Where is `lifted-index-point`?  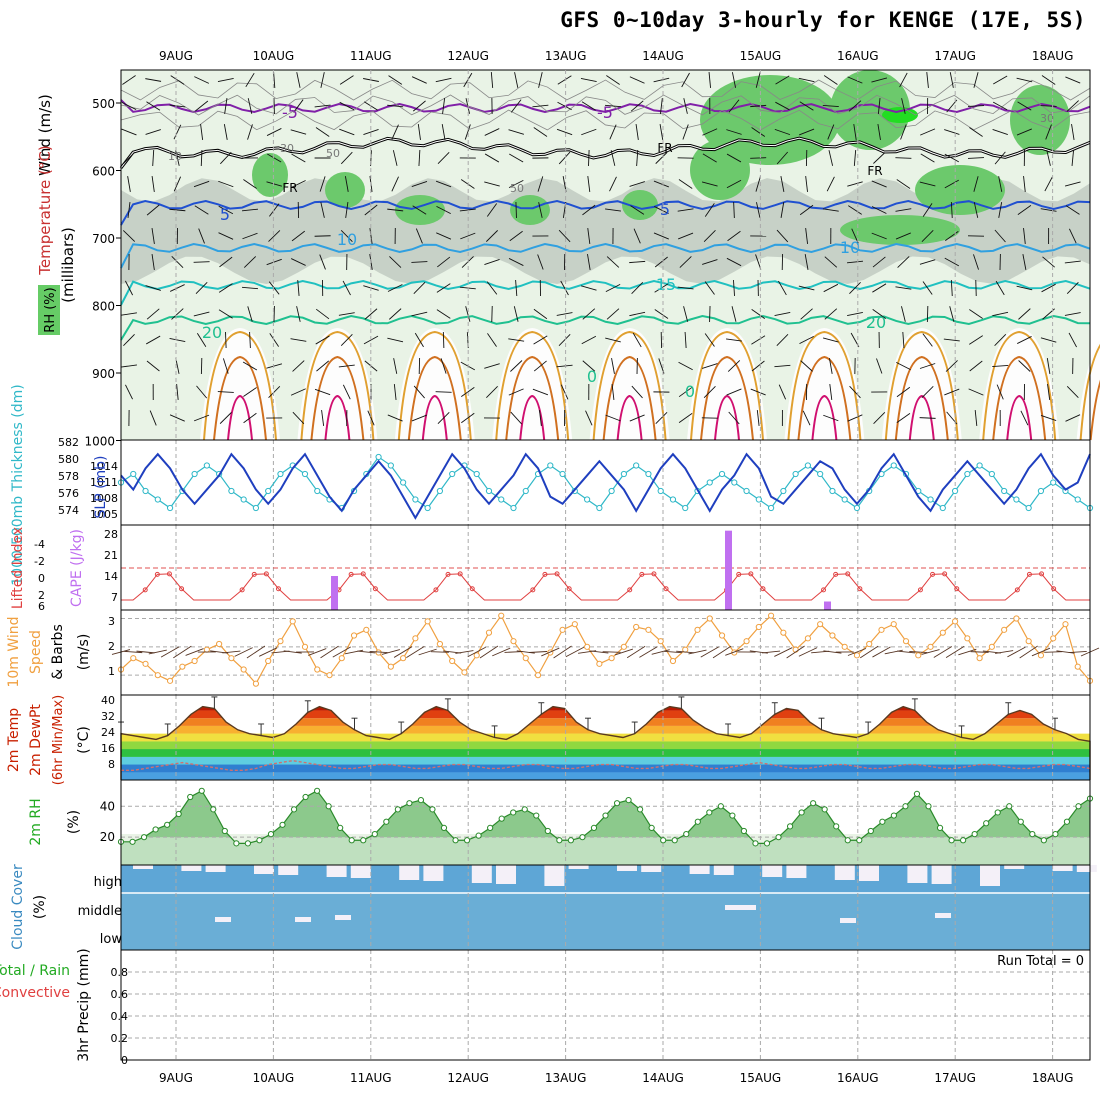
lifted-index-point is located at coordinates (145, 590).